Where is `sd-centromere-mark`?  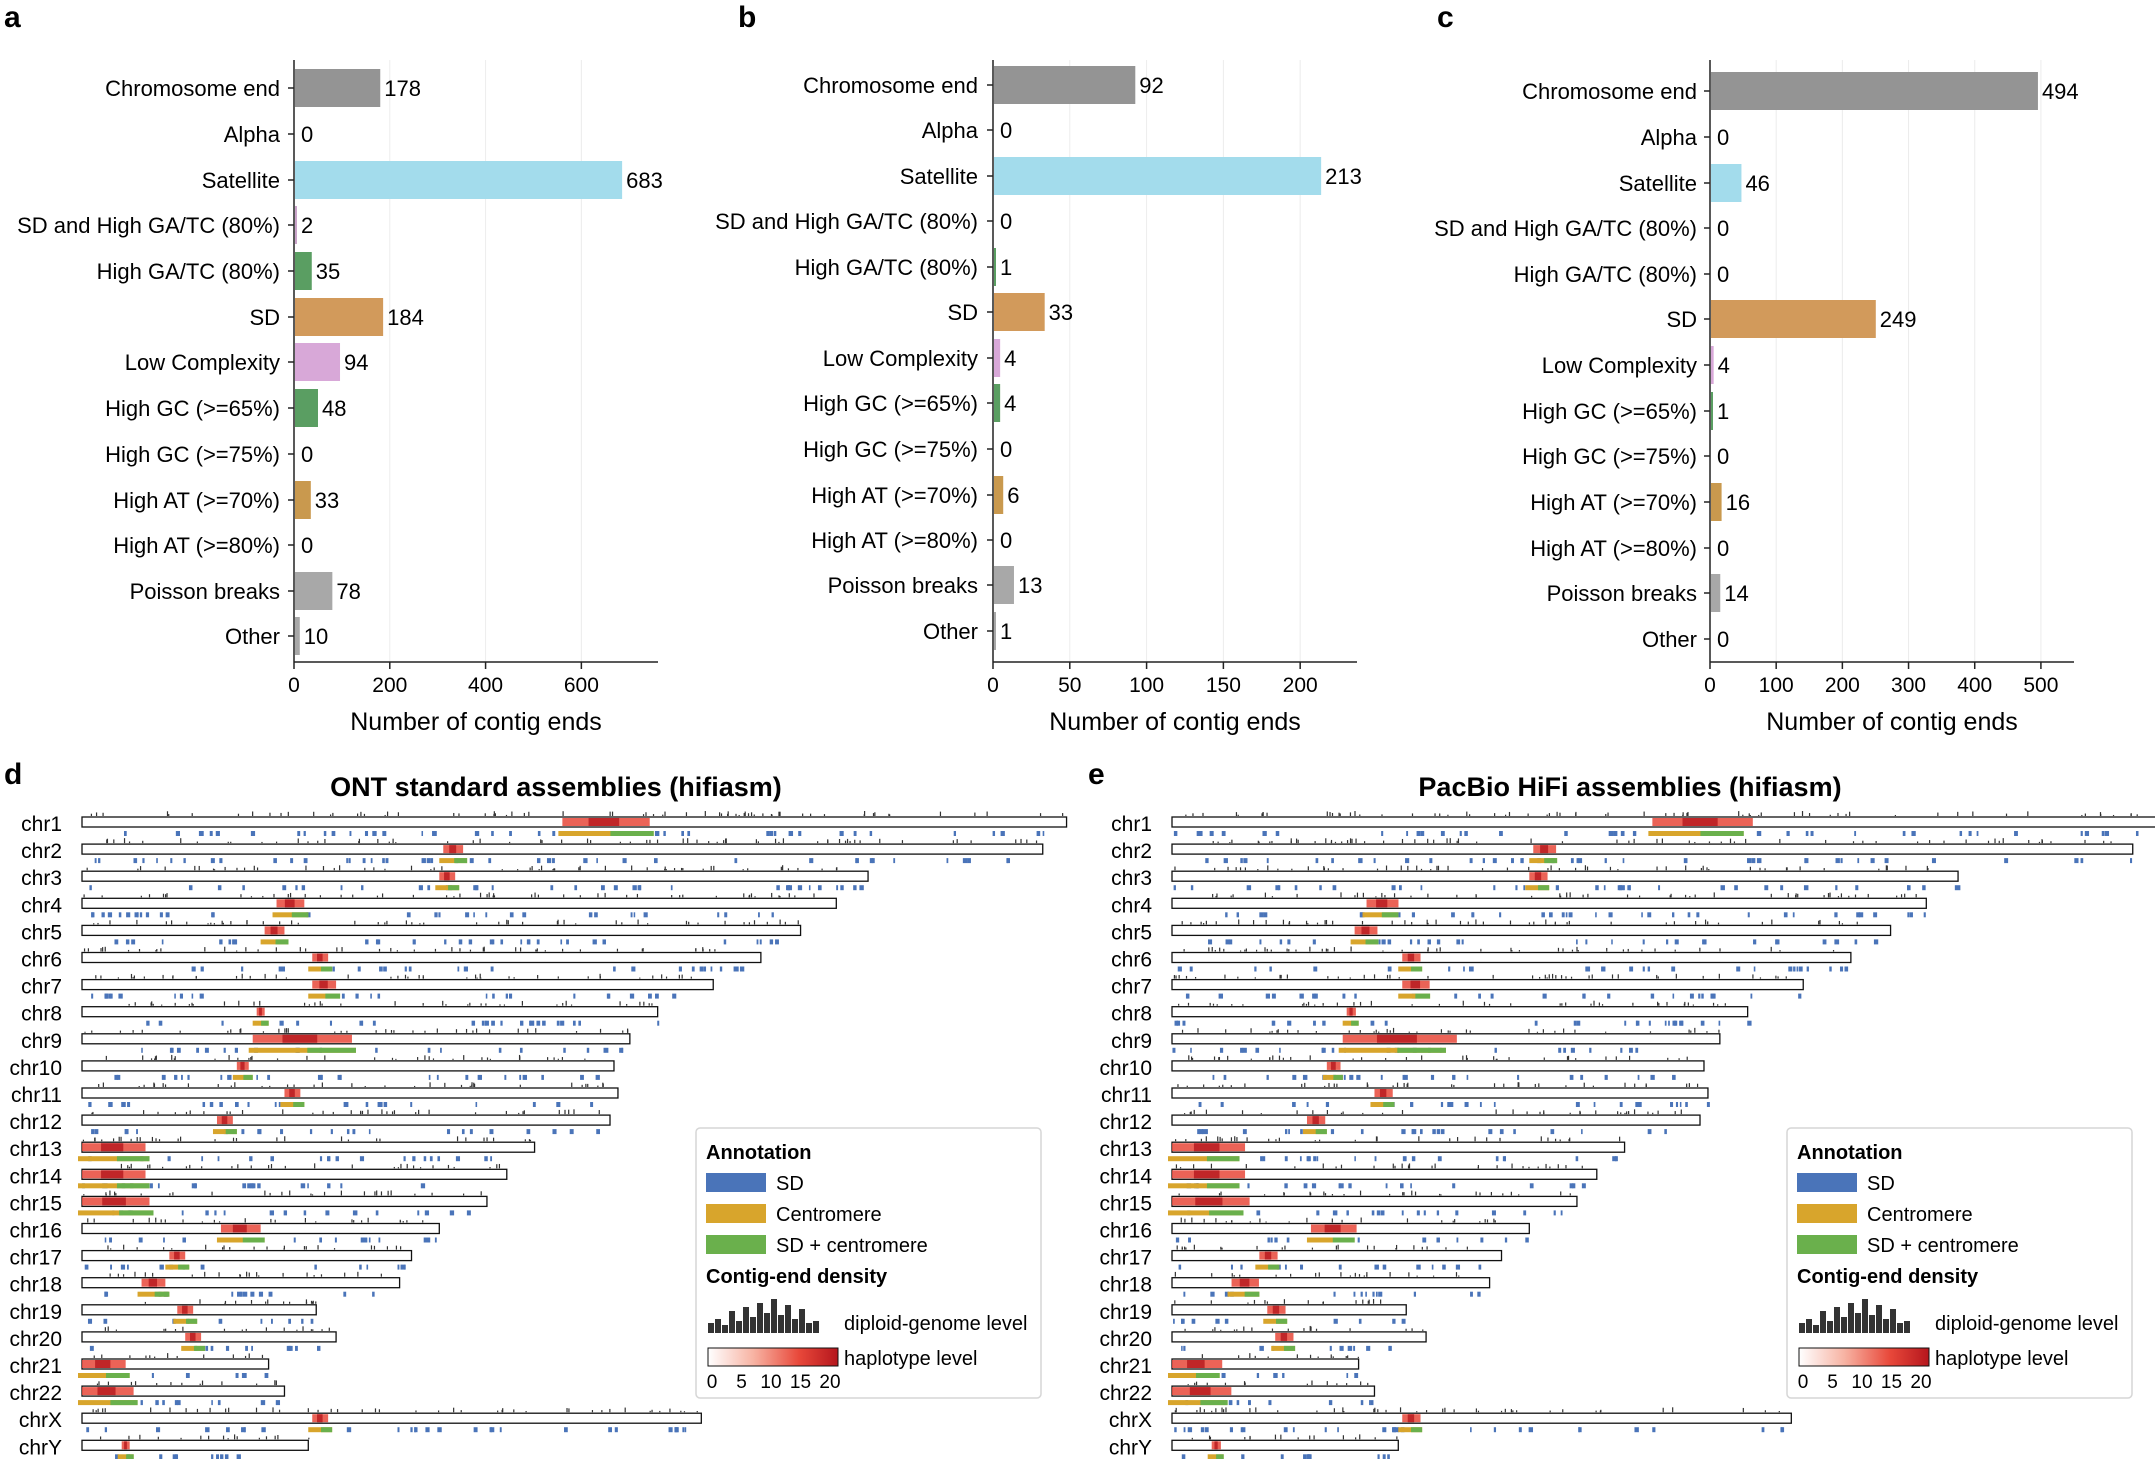
sd-centromere-mark is located at coordinates (1282, 1321).